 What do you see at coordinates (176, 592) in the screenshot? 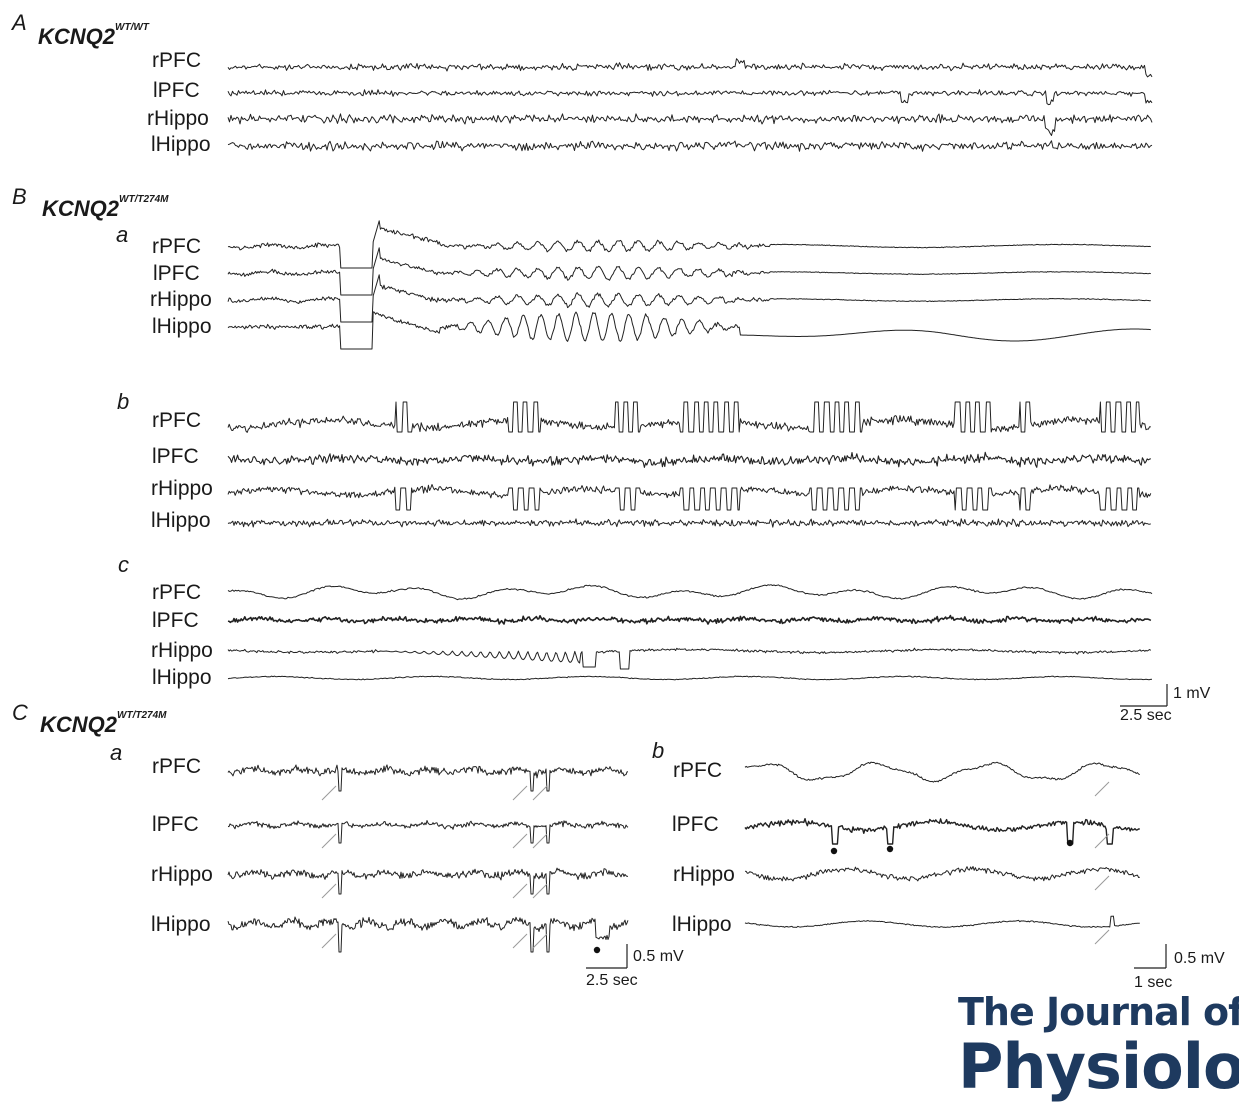
I see `bc-rpfc-label: rPFC` at bounding box center [176, 592].